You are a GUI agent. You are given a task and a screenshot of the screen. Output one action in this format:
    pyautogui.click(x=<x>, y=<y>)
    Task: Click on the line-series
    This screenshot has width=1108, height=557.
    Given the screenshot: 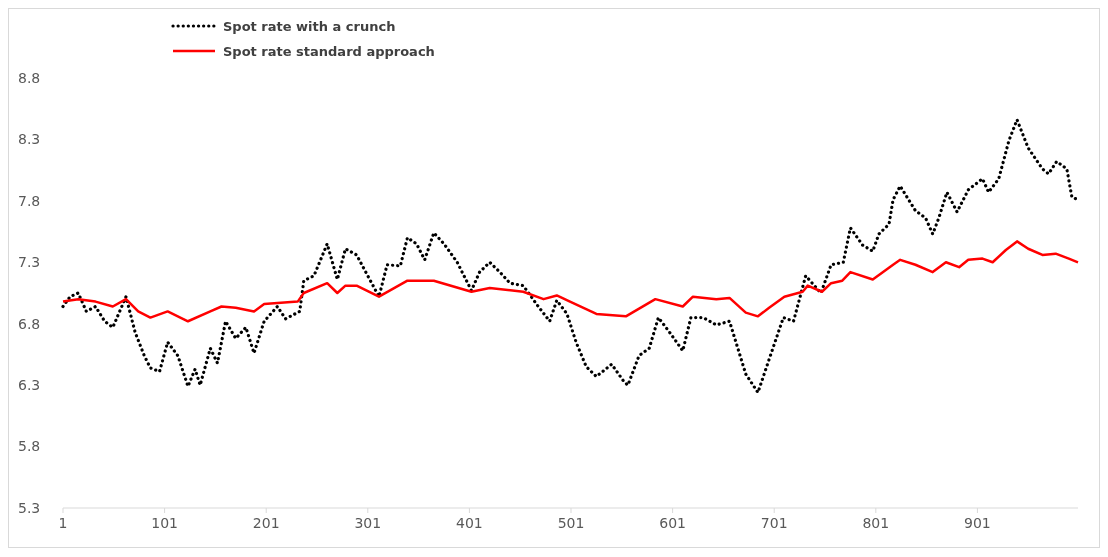 What is the action you would take?
    pyautogui.click(x=570, y=281)
    